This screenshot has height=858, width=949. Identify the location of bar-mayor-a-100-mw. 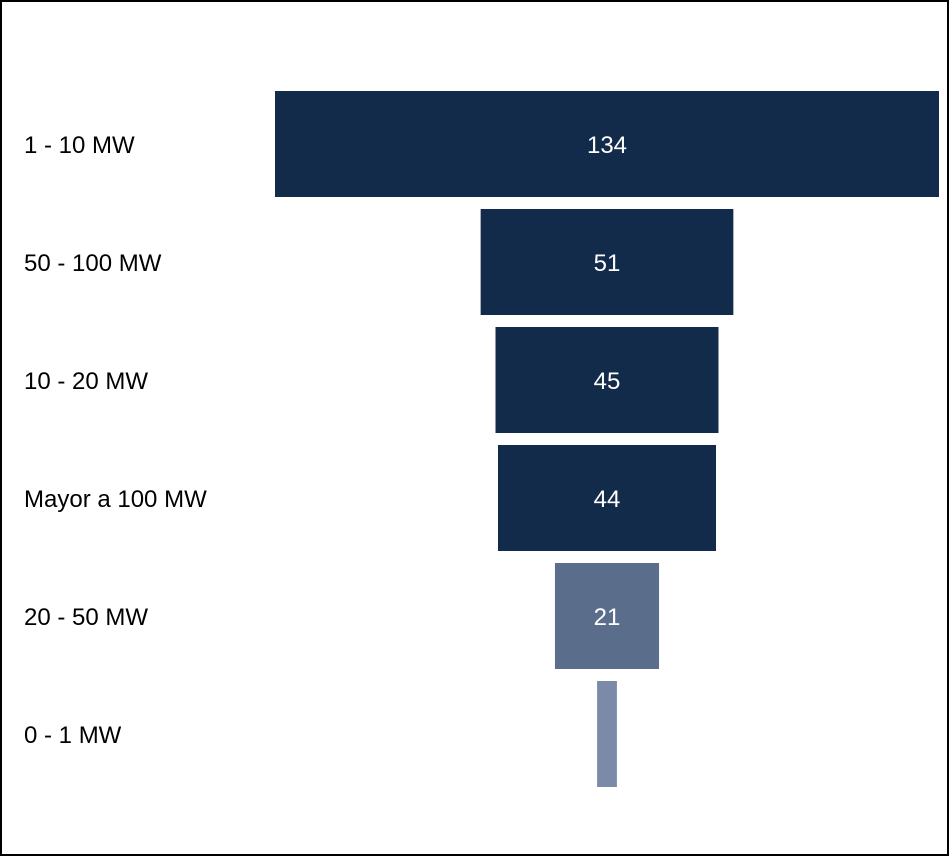
(607, 498).